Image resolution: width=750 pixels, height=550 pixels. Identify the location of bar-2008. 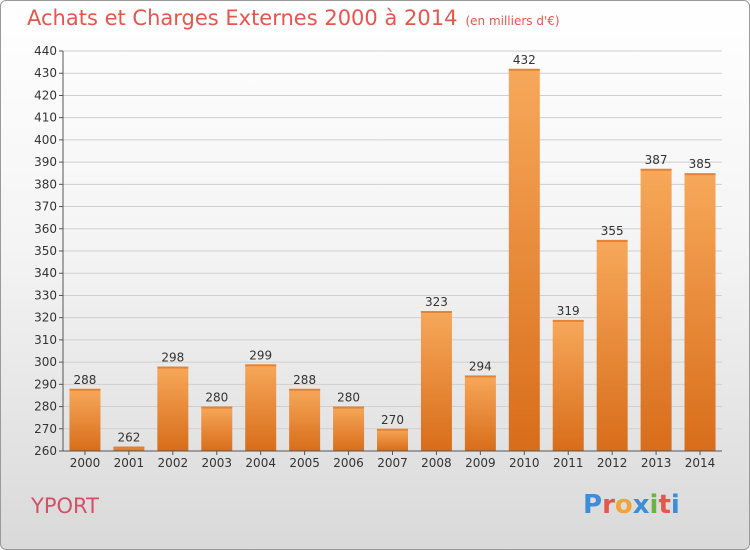
(436, 381).